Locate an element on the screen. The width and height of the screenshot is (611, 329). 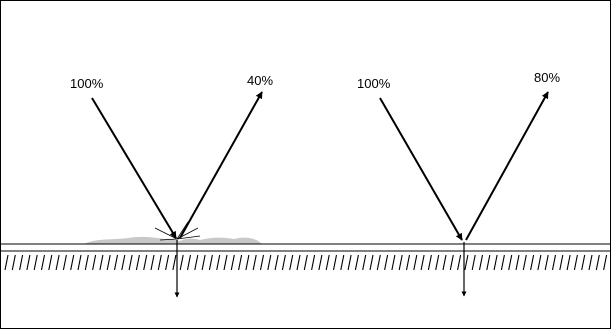
left-reflected-arrow is located at coordinates (221, 165).